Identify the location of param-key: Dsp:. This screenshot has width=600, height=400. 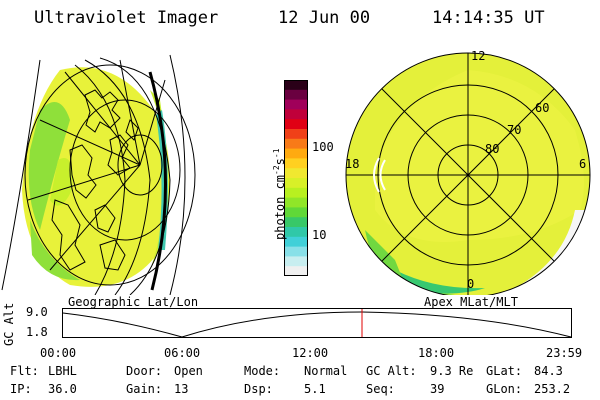
(258, 389).